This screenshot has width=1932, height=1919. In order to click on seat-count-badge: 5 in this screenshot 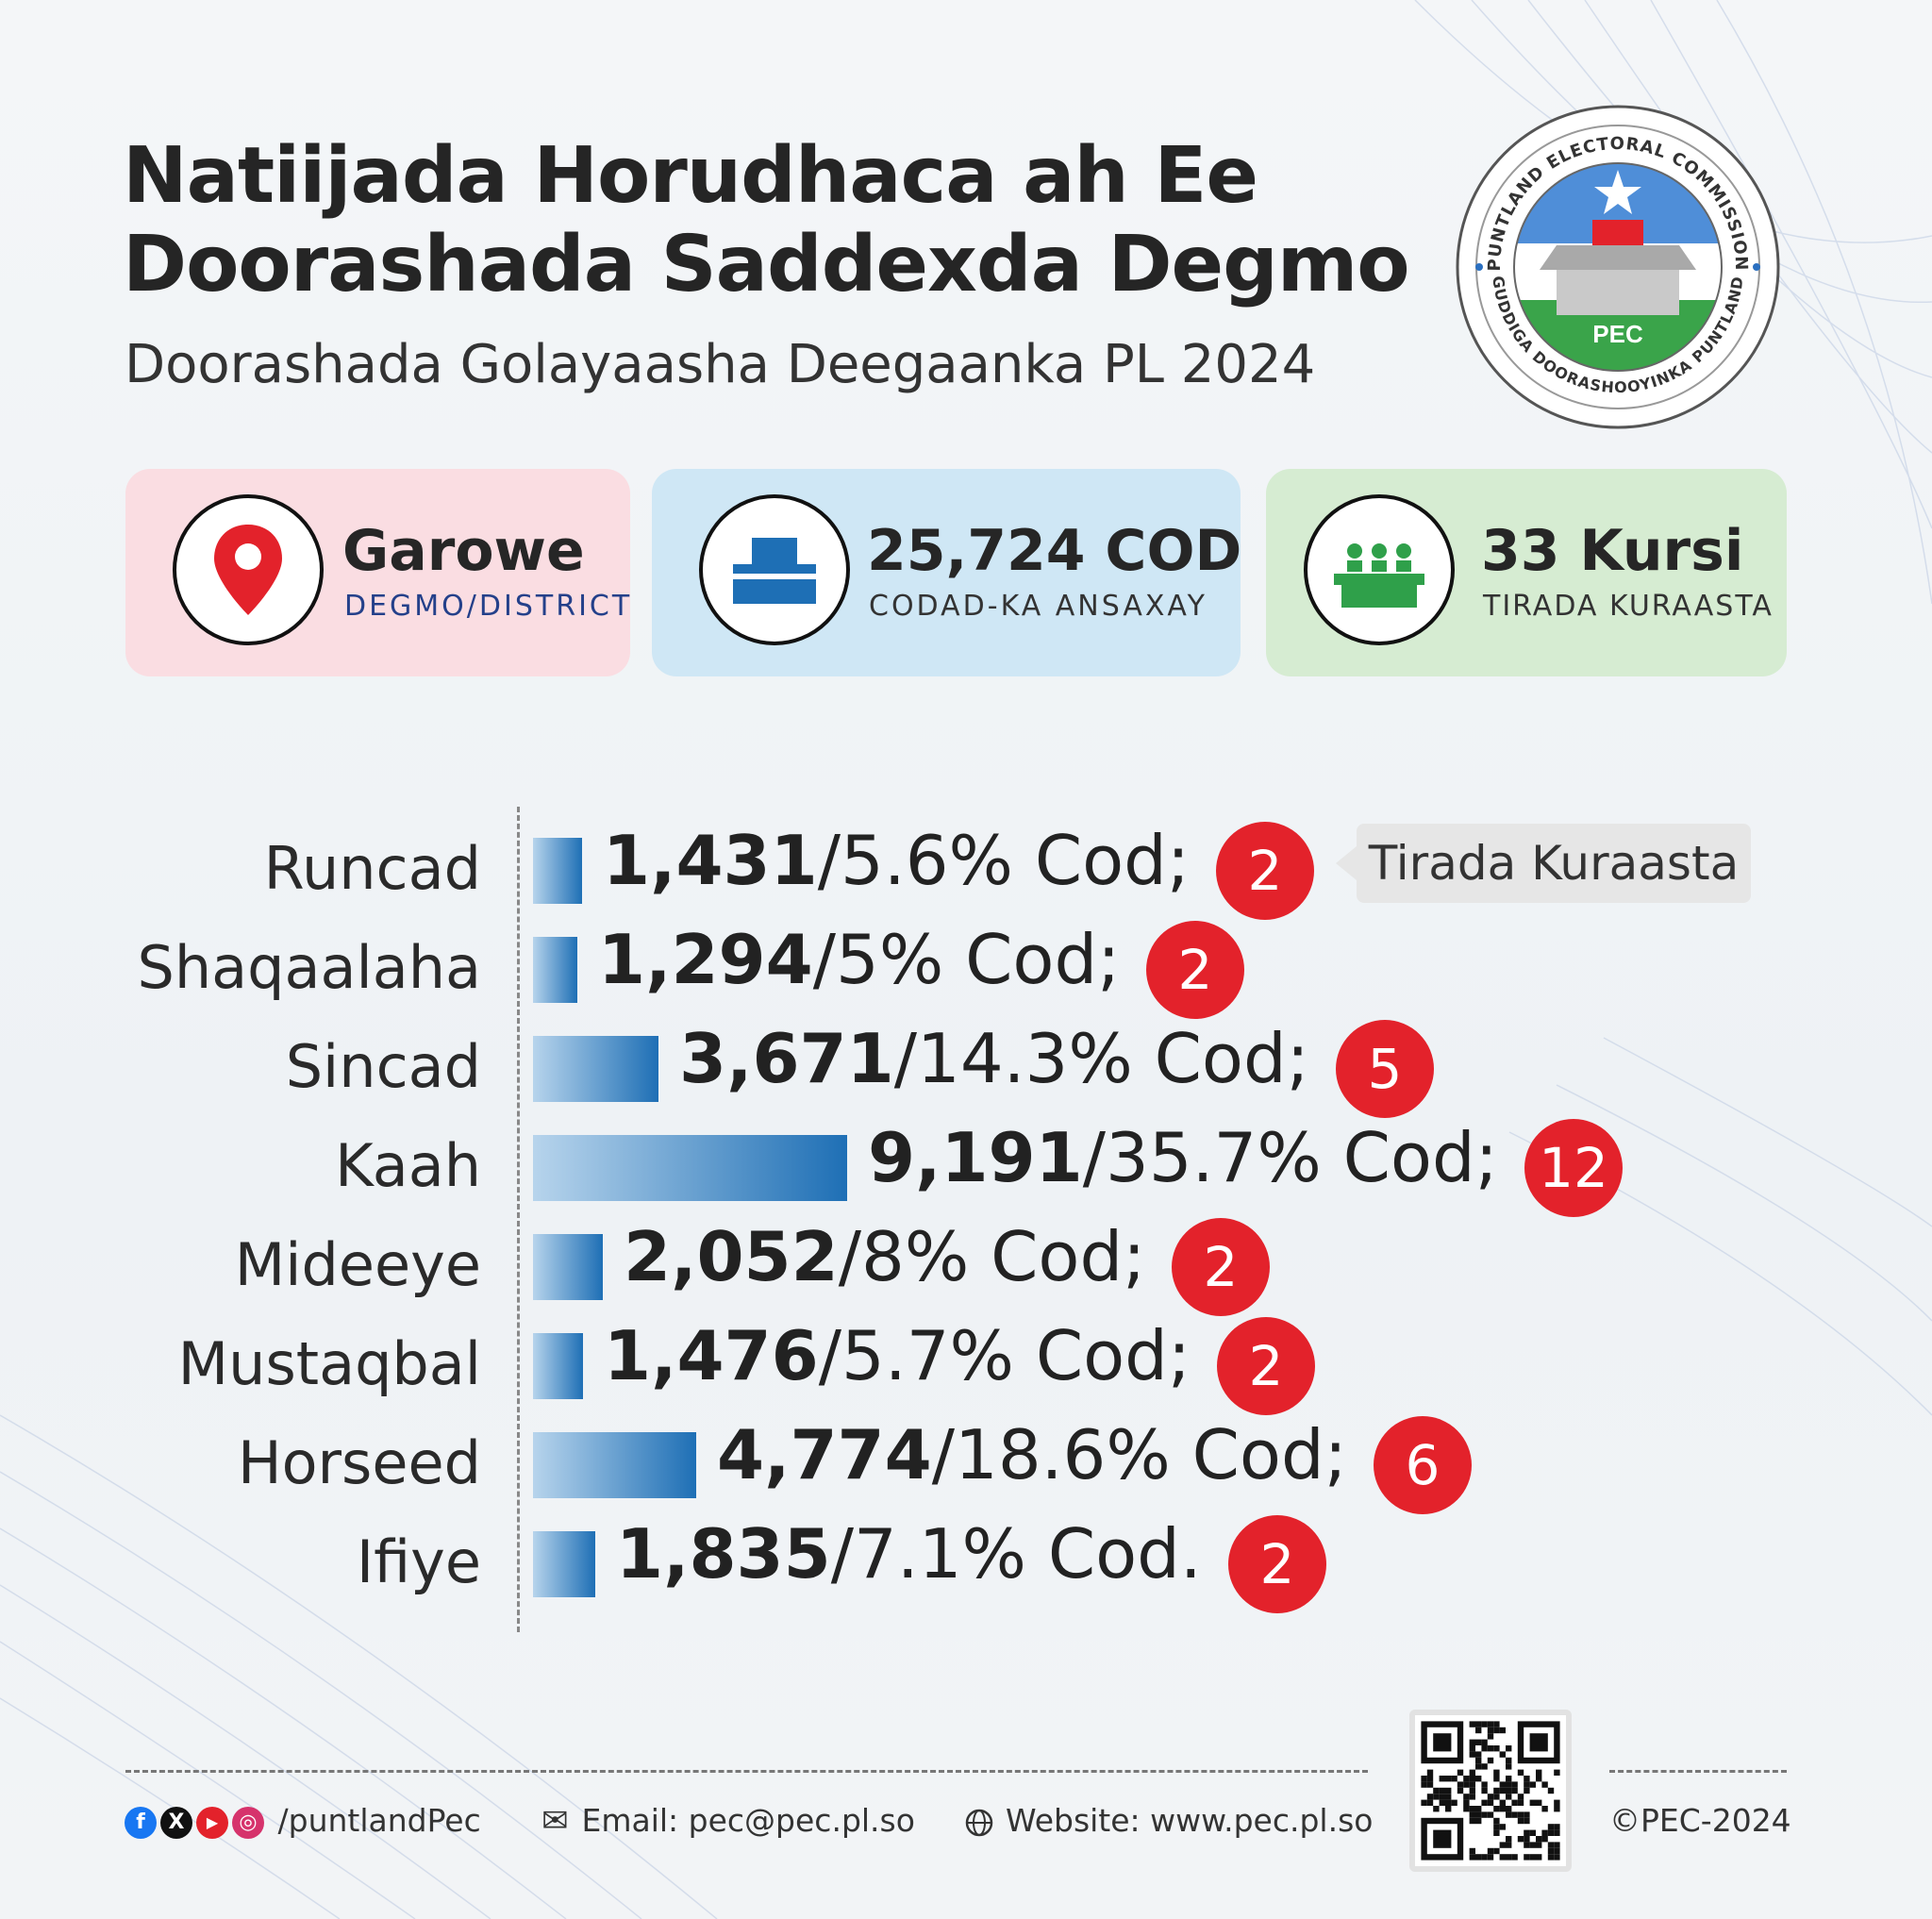, I will do `click(1385, 1069)`.